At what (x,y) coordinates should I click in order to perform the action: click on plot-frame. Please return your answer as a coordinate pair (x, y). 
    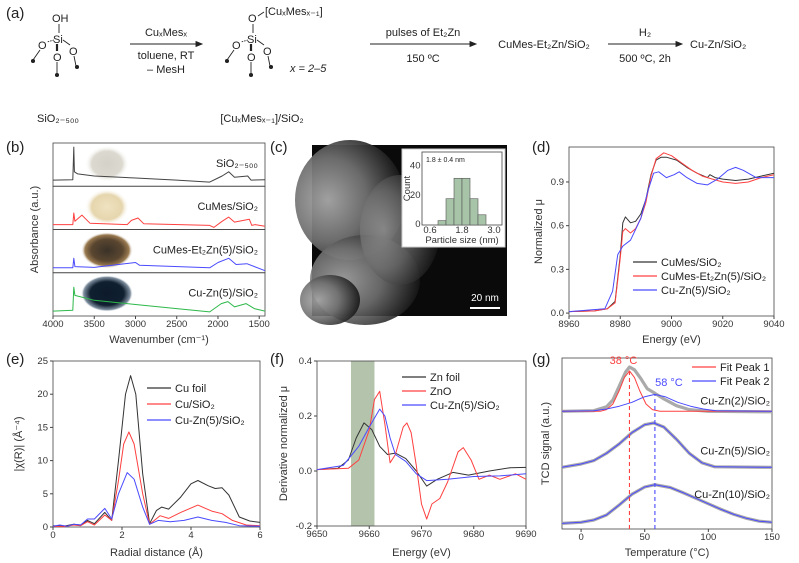
    Looking at the image, I should click on (156, 444).